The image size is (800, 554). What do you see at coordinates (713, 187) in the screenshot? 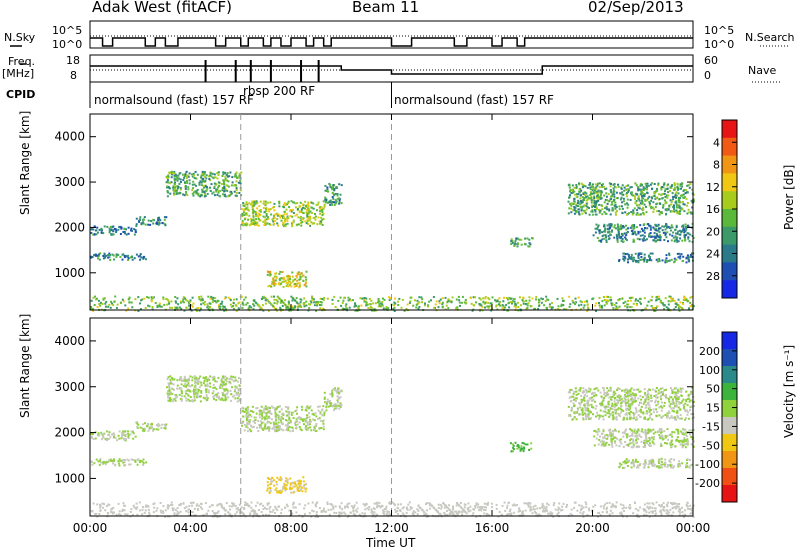
I see `colorbar-tick-label: 12` at bounding box center [713, 187].